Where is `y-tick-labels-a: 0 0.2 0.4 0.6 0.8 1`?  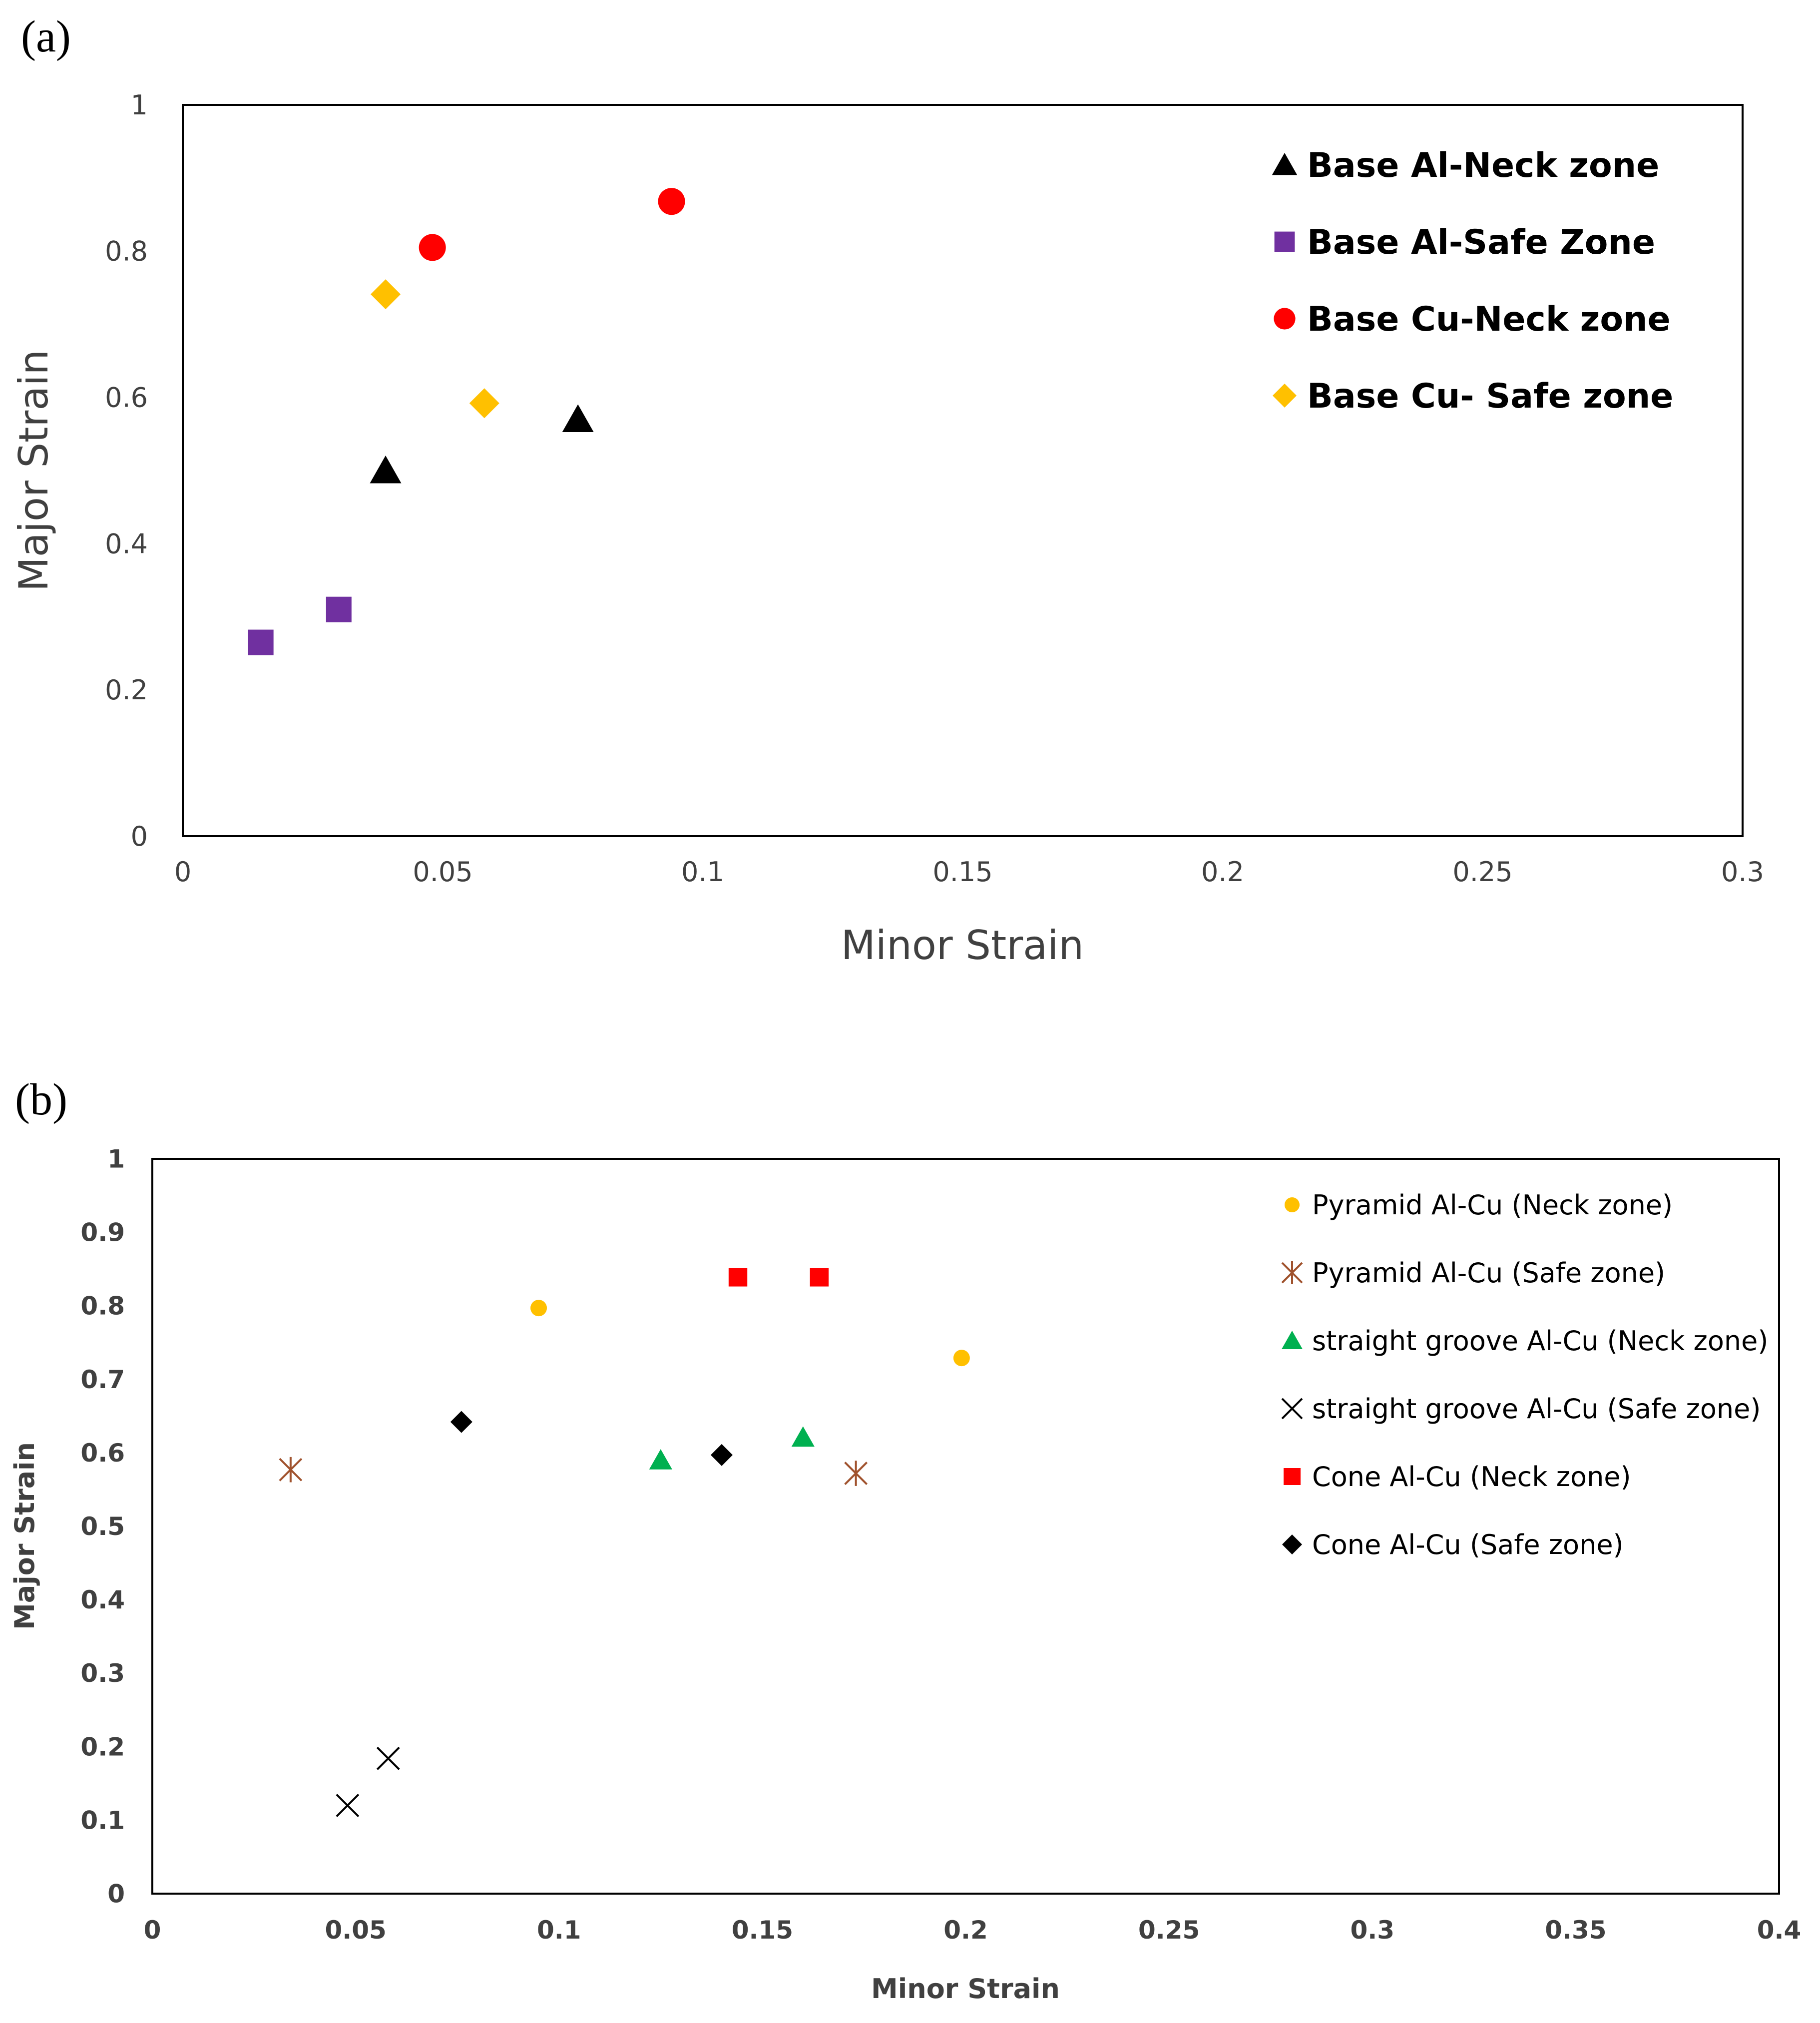
y-tick-labels-a: 0 0.2 0.4 0.6 0.8 1 is located at coordinates (126, 470).